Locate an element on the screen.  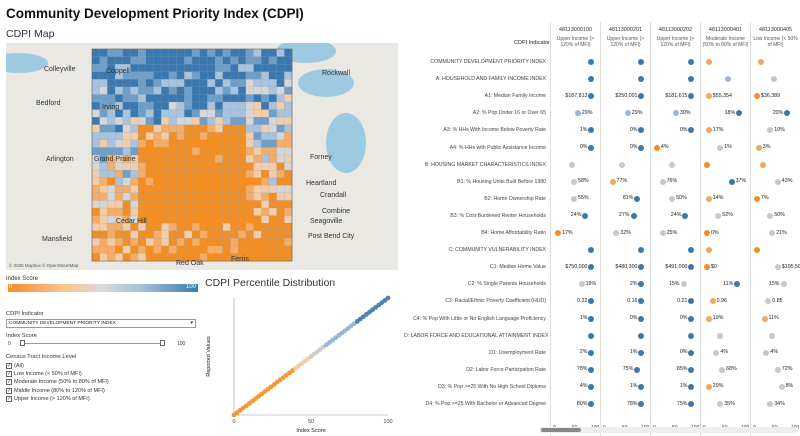
horizontal-scrollbar-thumb is located at coordinates (561, 430).